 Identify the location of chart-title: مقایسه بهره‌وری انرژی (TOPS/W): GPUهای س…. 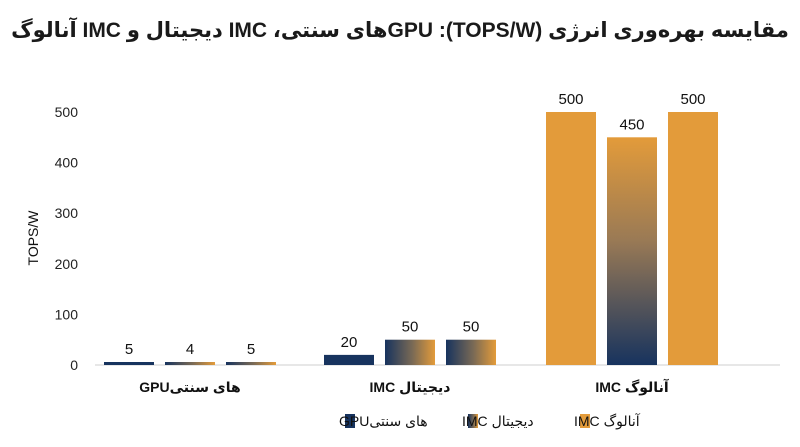
(400, 30).